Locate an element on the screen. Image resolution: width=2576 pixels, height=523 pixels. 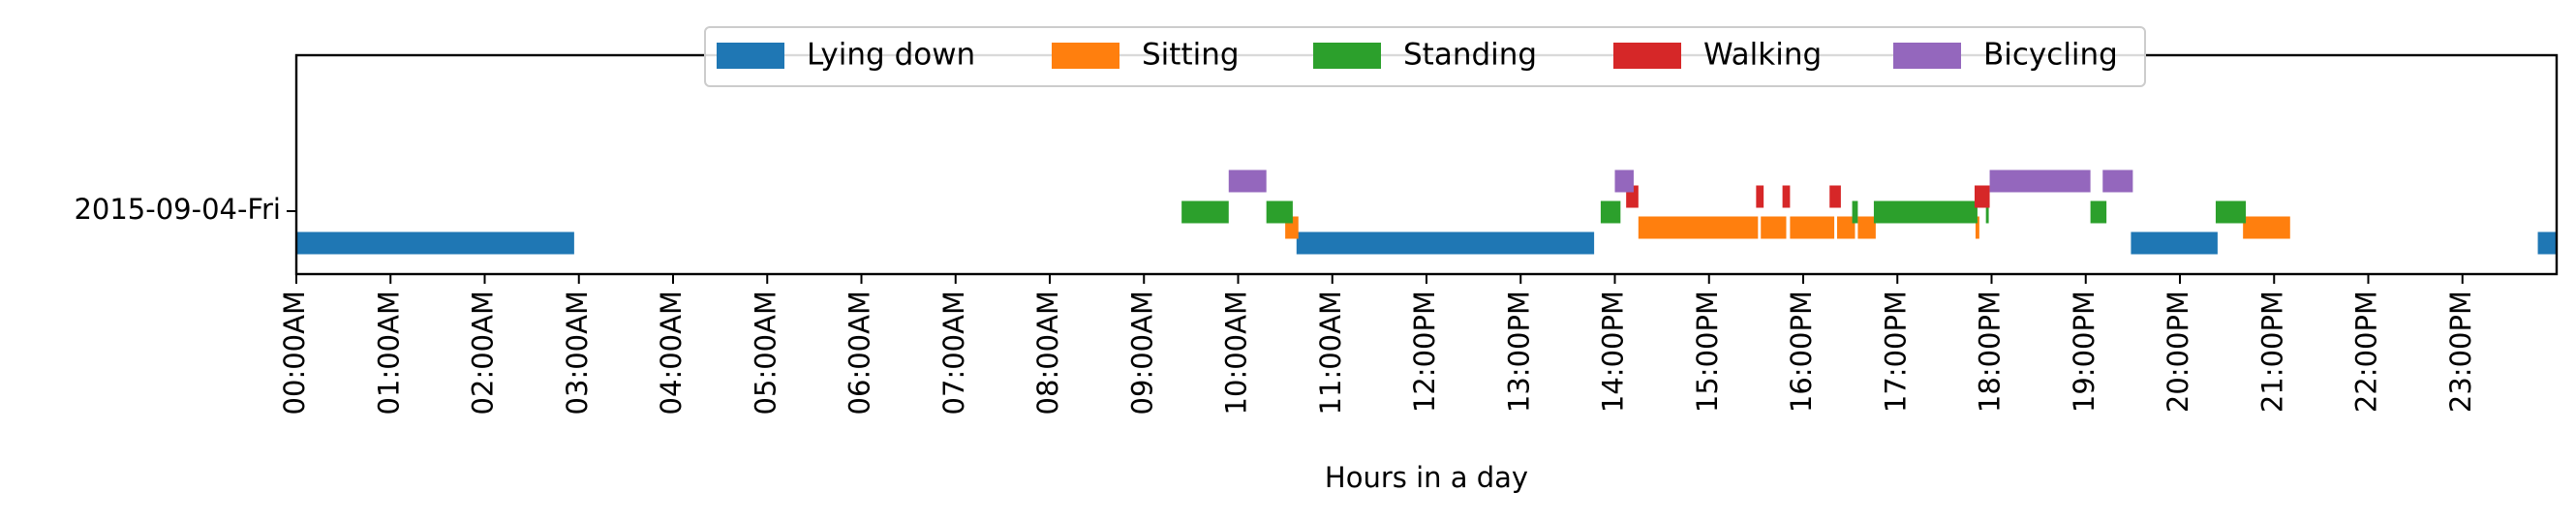
legend-box is located at coordinates (1425, 56).